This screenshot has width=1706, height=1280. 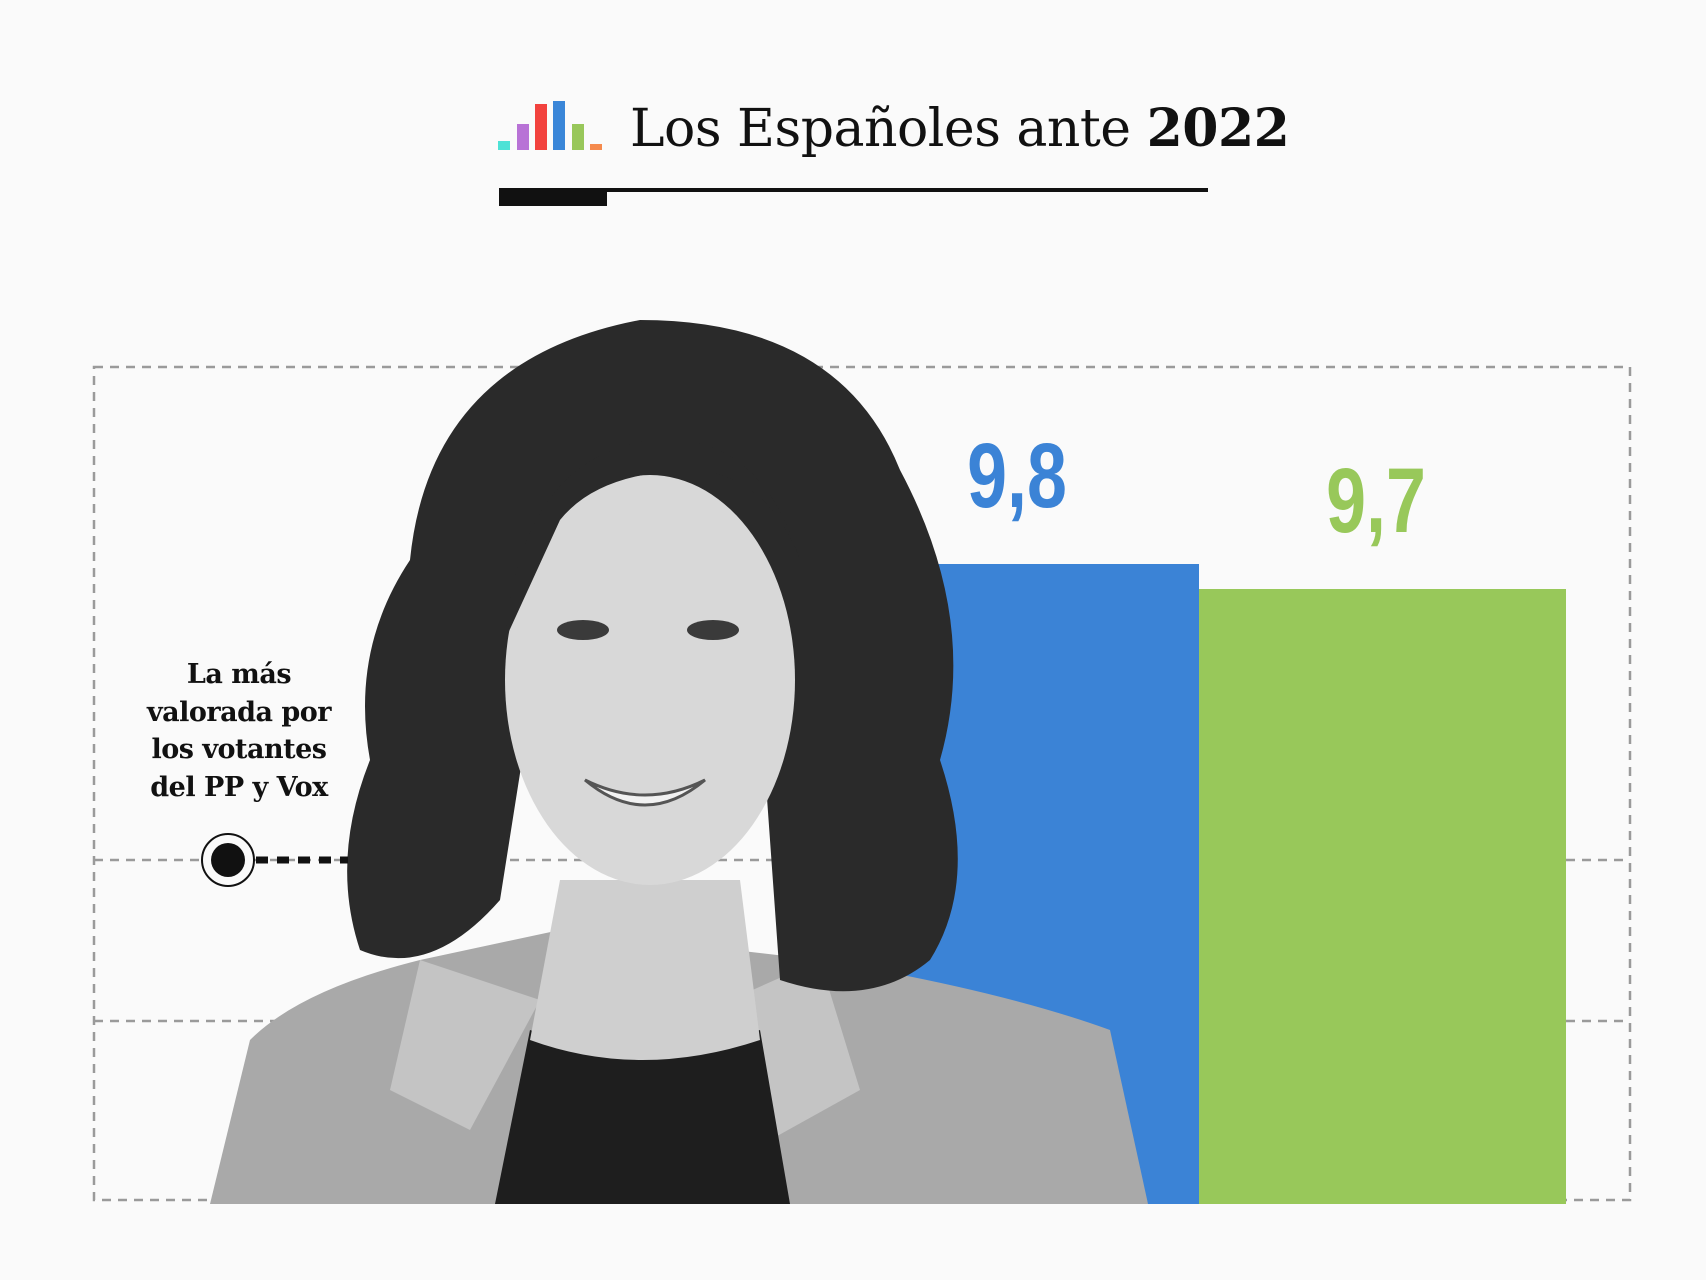 What do you see at coordinates (1376, 501) in the screenshot?
I see `data-label-2: 9,7` at bounding box center [1376, 501].